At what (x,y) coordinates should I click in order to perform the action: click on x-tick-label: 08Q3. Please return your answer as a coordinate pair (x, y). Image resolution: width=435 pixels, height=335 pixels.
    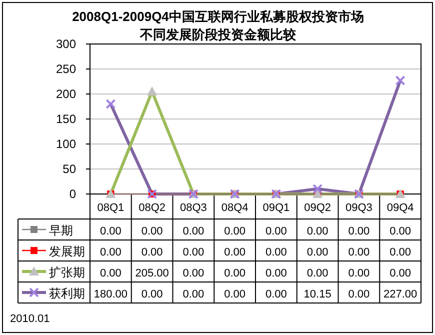
    Looking at the image, I should click on (193, 208).